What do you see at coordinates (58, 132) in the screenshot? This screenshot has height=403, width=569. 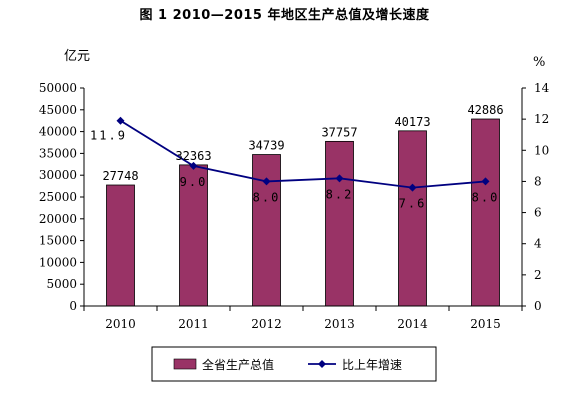 I see `y-left-tick-label: 40000` at bounding box center [58, 132].